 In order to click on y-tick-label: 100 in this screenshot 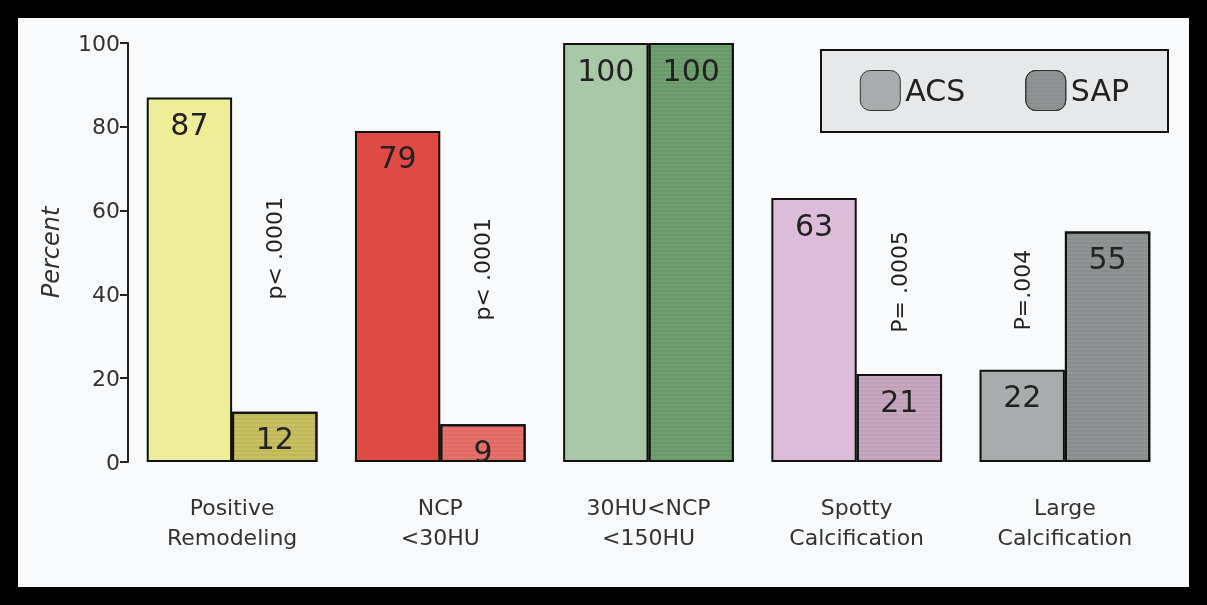, I will do `click(99, 43)`.